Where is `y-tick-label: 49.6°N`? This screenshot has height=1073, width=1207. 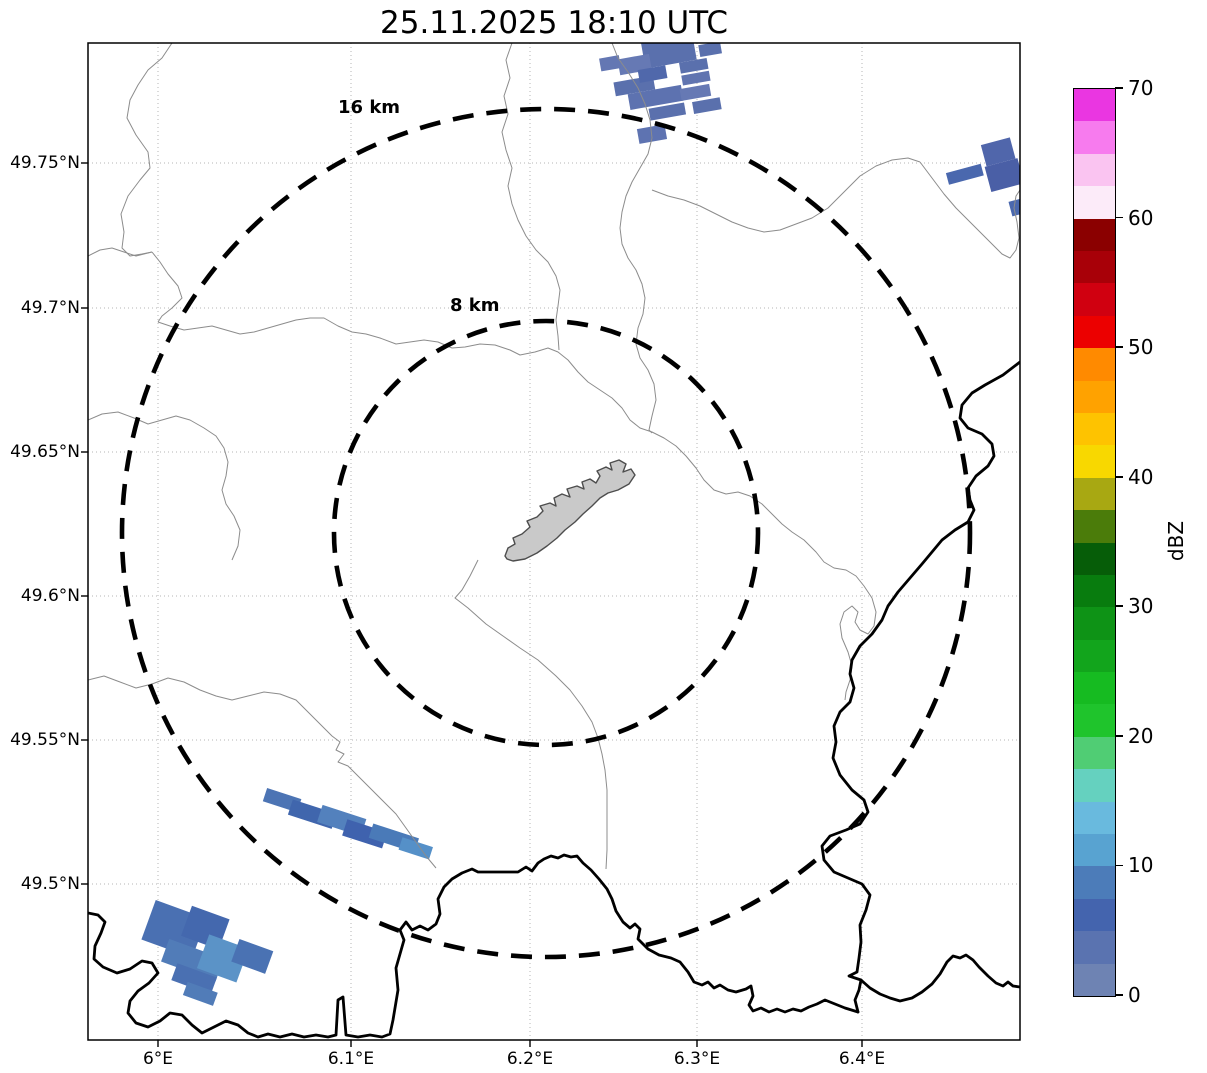
y-tick-label: 49.6°N is located at coordinates (50, 596).